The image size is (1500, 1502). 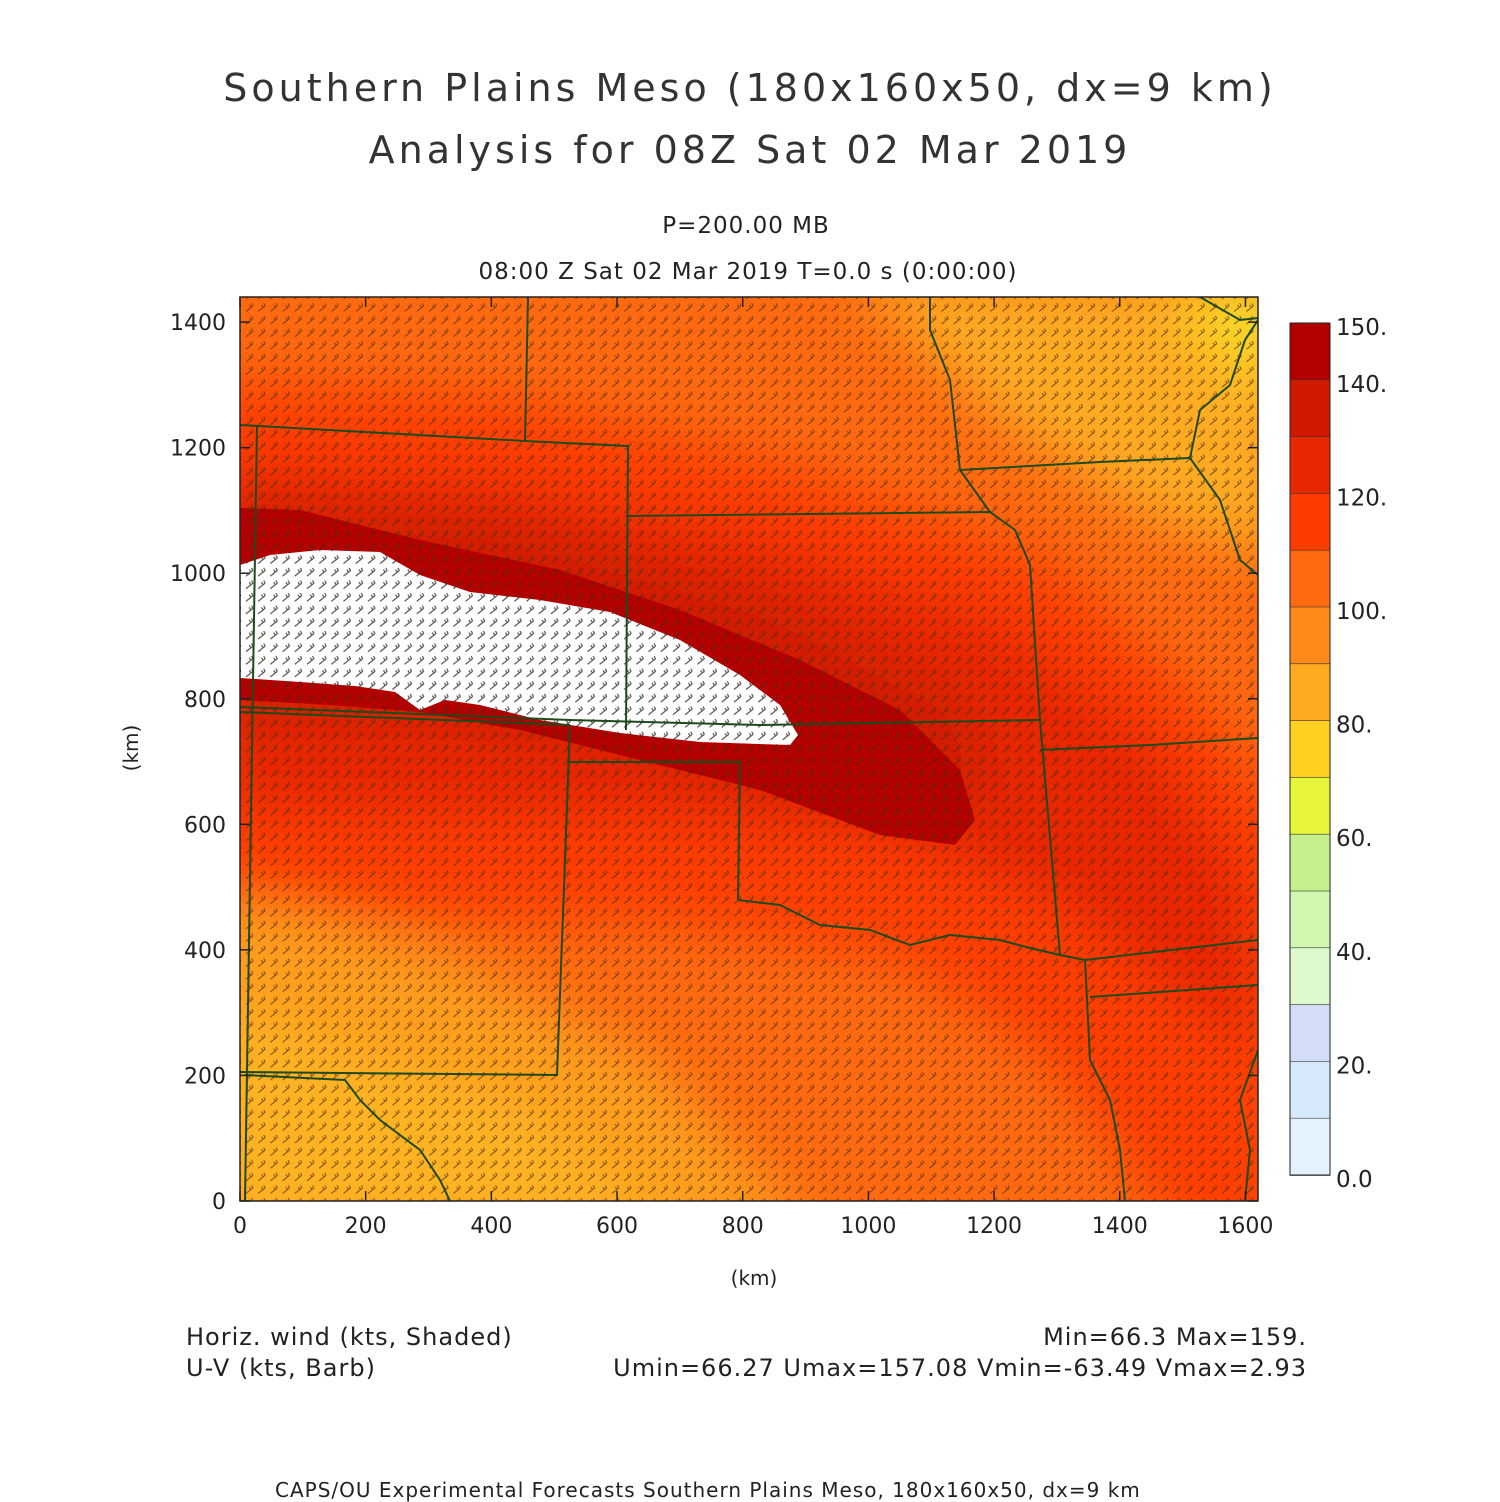 I want to click on x-tick-label: 800, so click(x=743, y=1226).